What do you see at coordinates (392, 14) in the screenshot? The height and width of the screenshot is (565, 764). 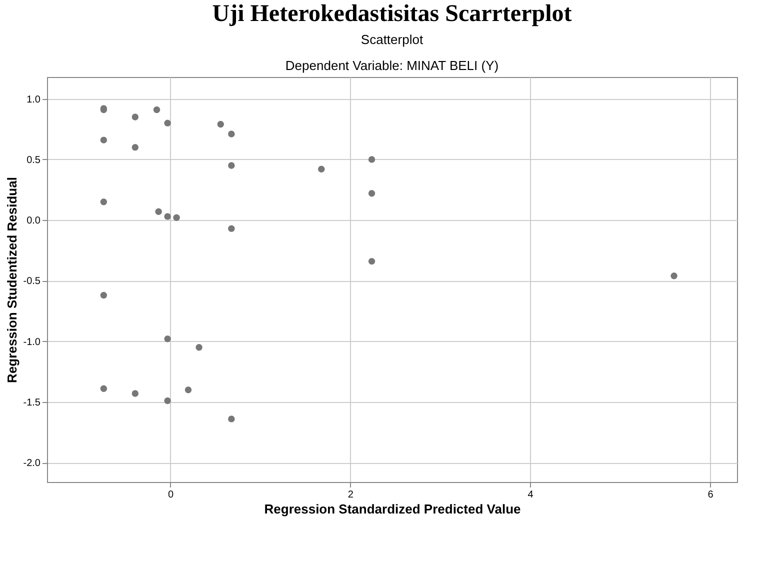 I see `chart-title: Uji Heterokedastisitas Scarrterplot` at bounding box center [392, 14].